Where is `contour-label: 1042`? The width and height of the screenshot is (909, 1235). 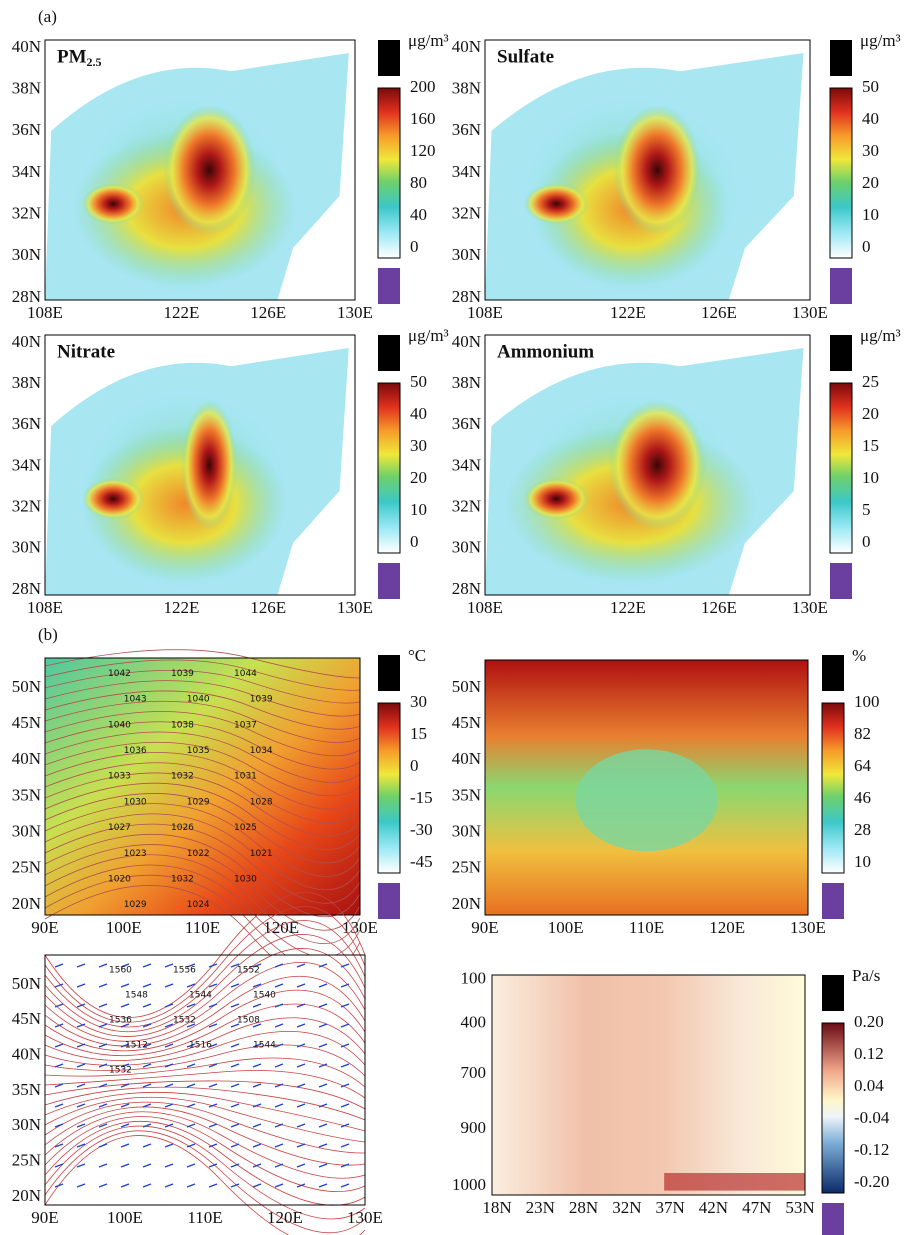 contour-label: 1042 is located at coordinates (119, 674).